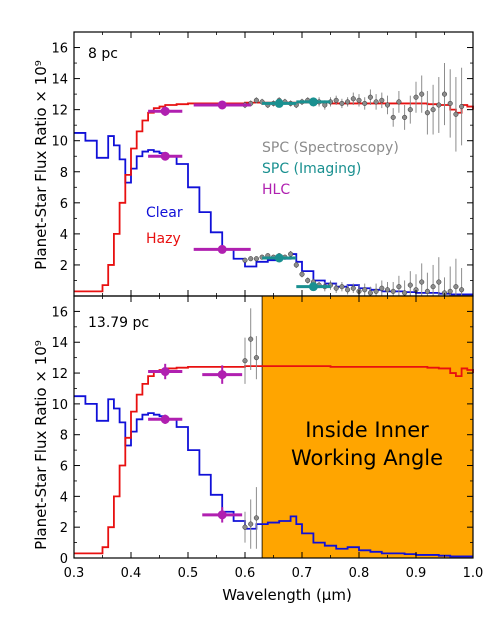  Describe the element at coordinates (188, 573) in the screenshot. I see `x-tick-label: 0.5` at that location.